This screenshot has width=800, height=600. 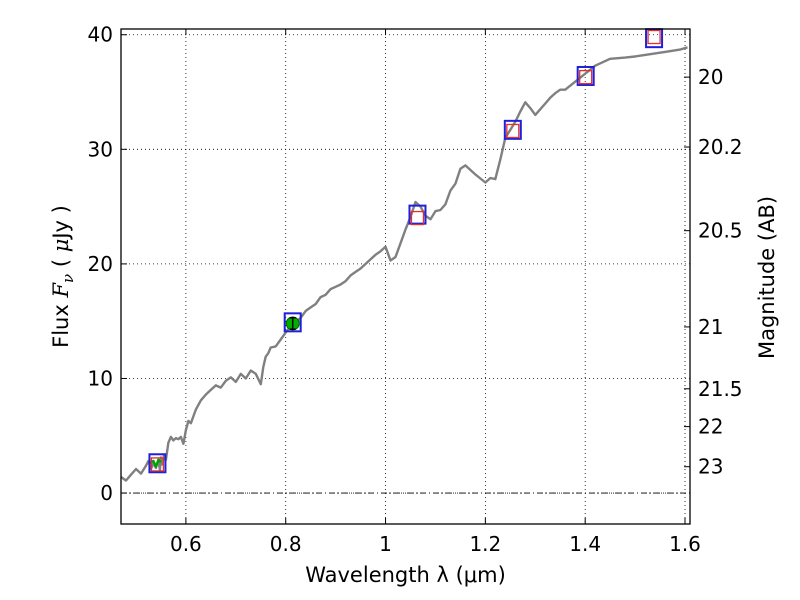 I want to click on y-tick-label: 10, so click(x=100, y=378).